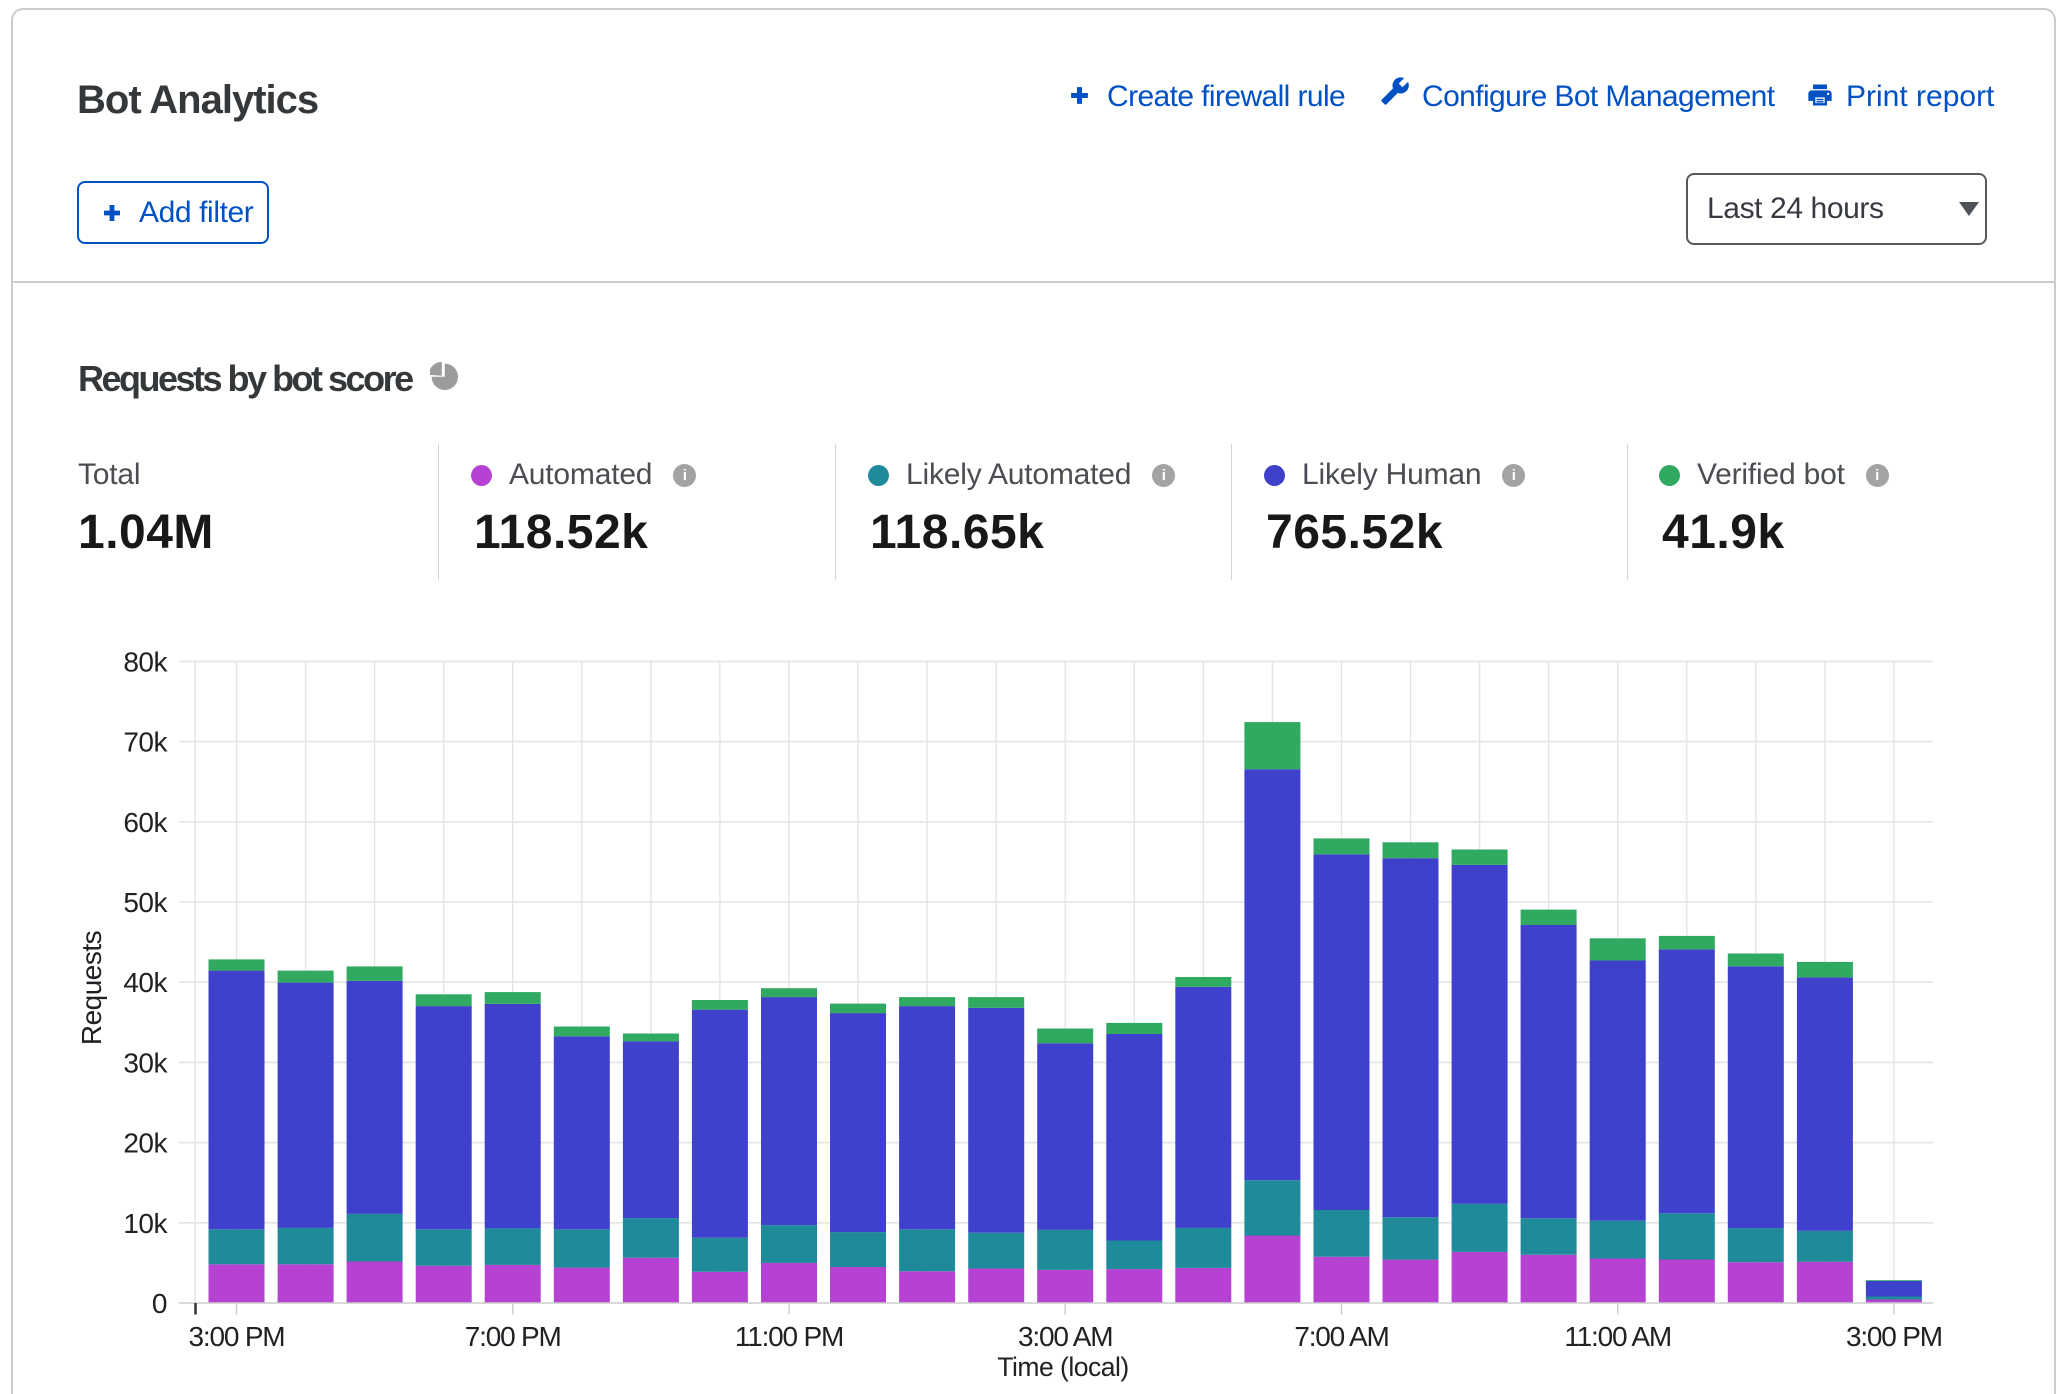 The image size is (2070, 1394). Describe the element at coordinates (513, 1336) in the screenshot. I see `svg-text: 7:00 PM` at that location.